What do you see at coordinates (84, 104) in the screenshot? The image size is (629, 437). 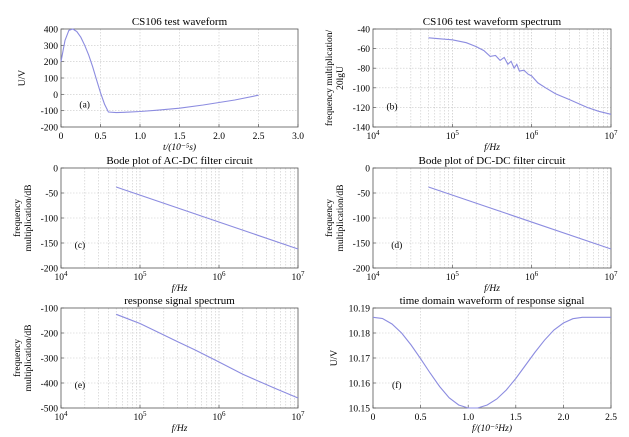 I see `panel-label: (a)` at bounding box center [84, 104].